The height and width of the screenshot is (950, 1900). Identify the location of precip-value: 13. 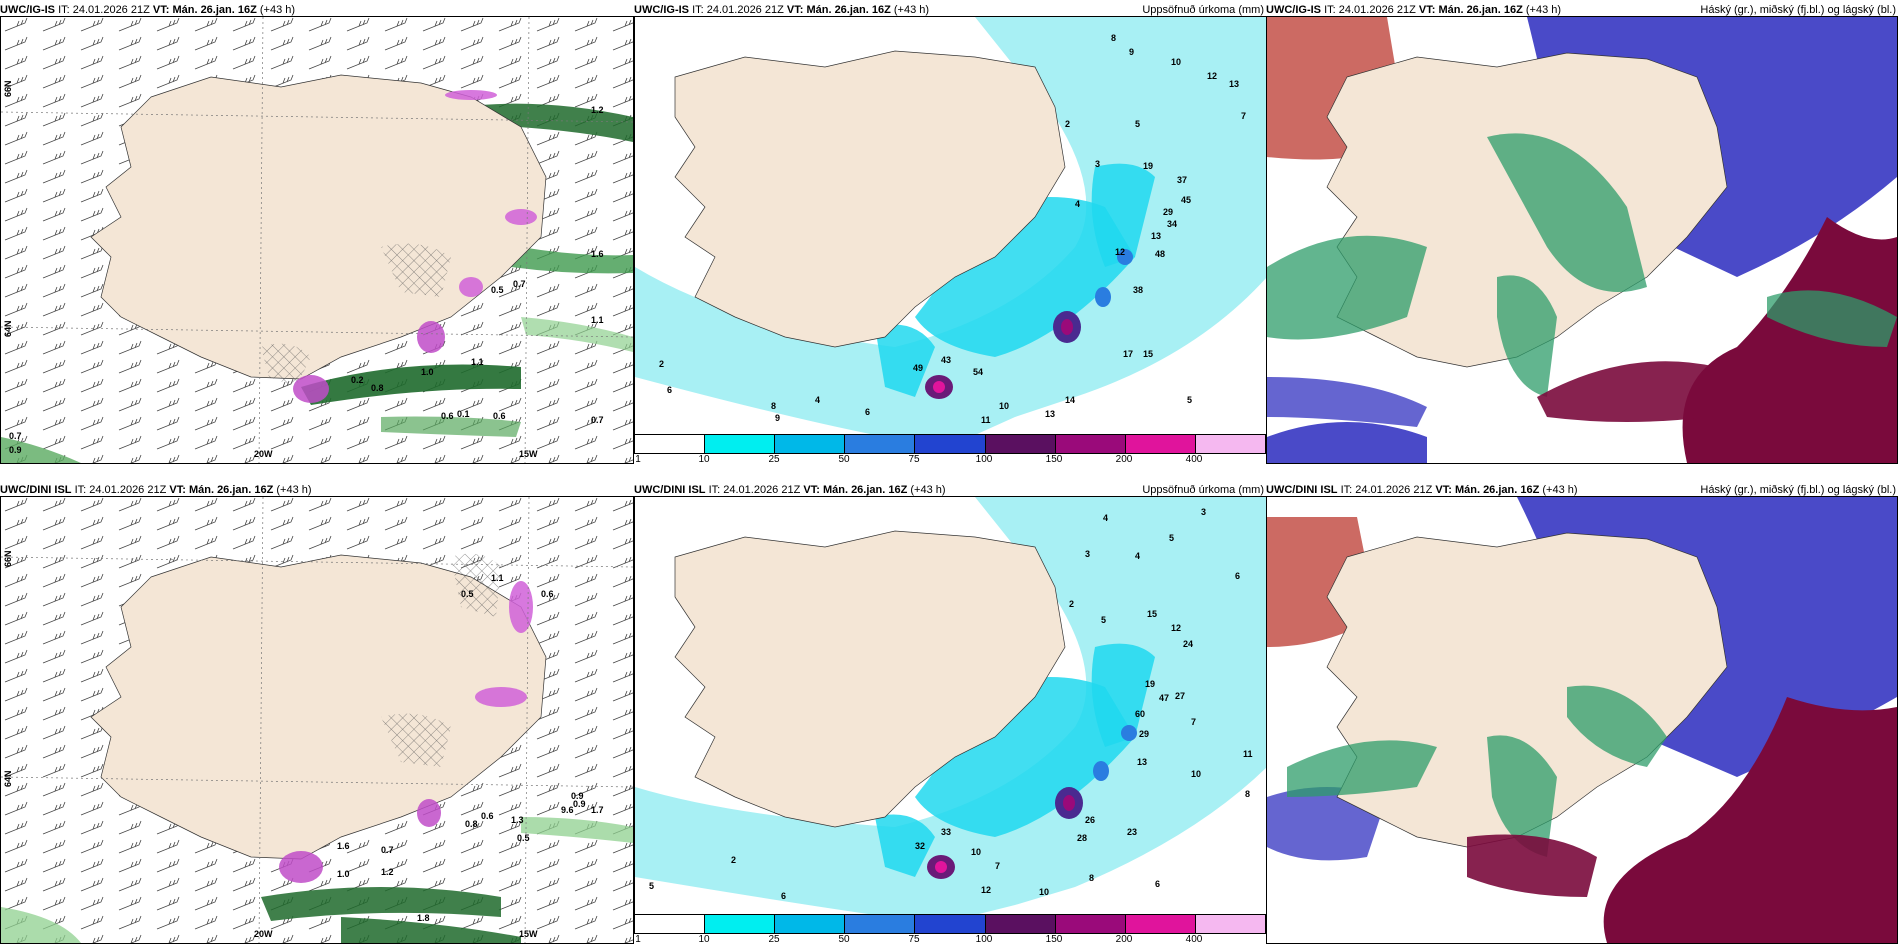
(1234, 84).